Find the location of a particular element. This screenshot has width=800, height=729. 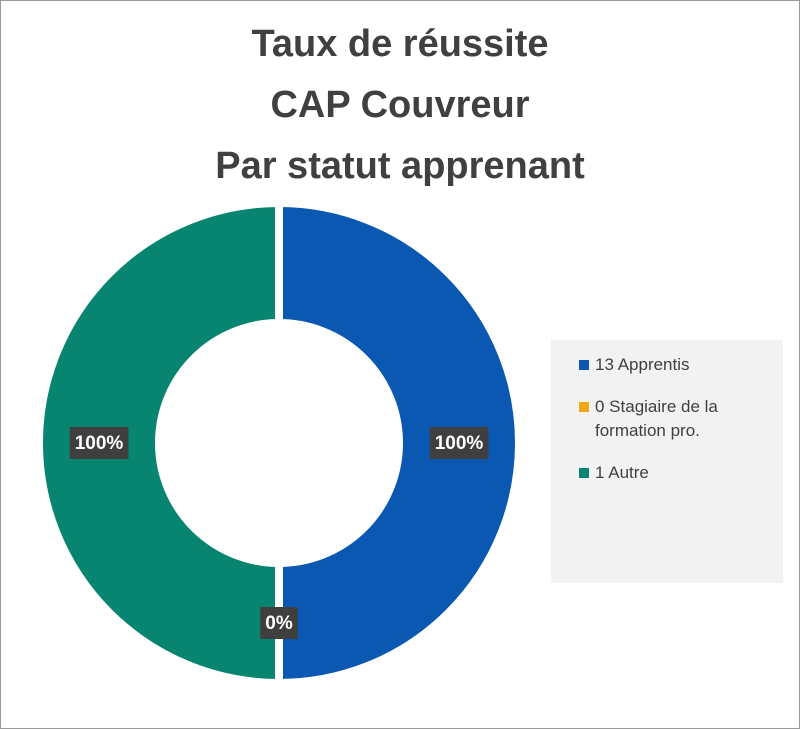

legend-item: 13 Apprentis is located at coordinates (676, 365).